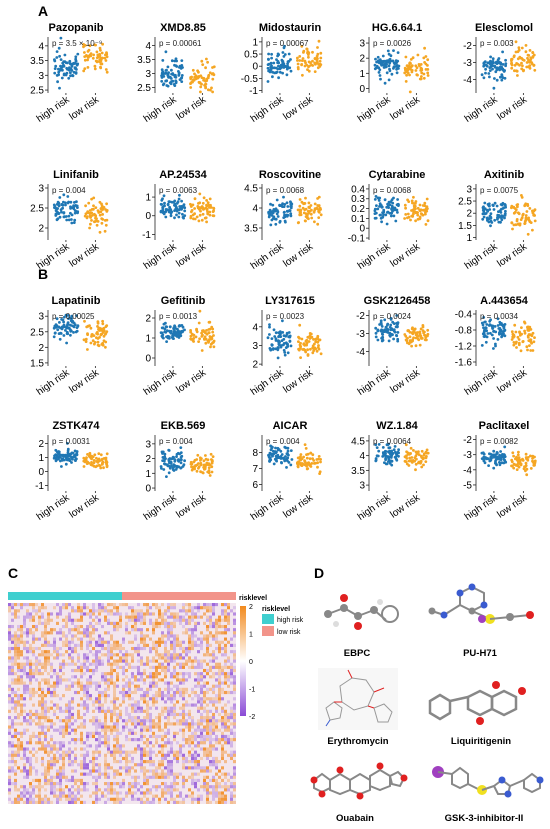 The image size is (550, 829). I want to click on p-value-label: p = 0.0024, so click(392, 316).